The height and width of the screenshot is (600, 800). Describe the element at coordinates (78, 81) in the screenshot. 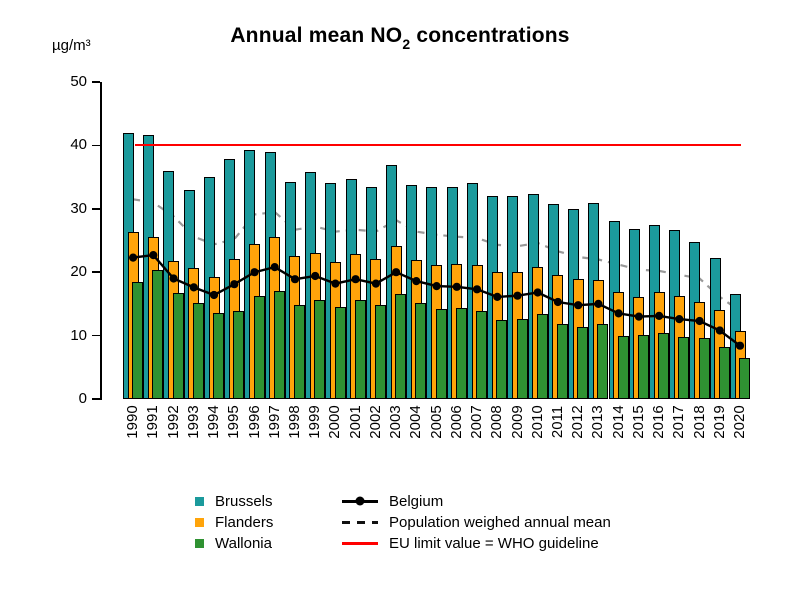

I see `y-axis-tick-label: 50` at that location.